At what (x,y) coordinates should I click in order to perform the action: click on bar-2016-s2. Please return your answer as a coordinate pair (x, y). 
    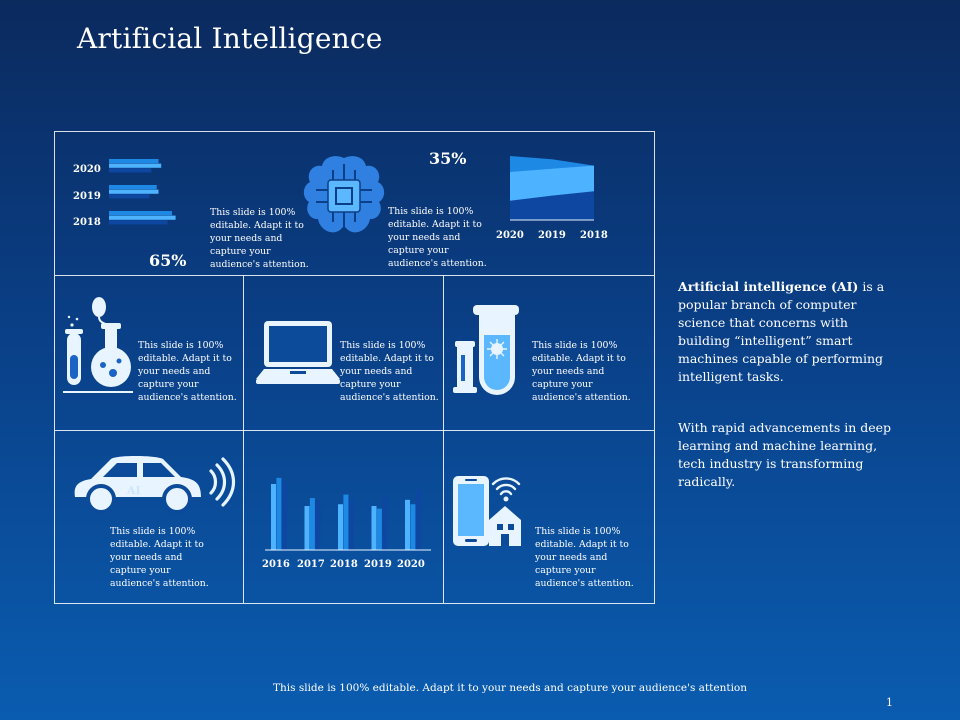
    Looking at the image, I should click on (284, 515).